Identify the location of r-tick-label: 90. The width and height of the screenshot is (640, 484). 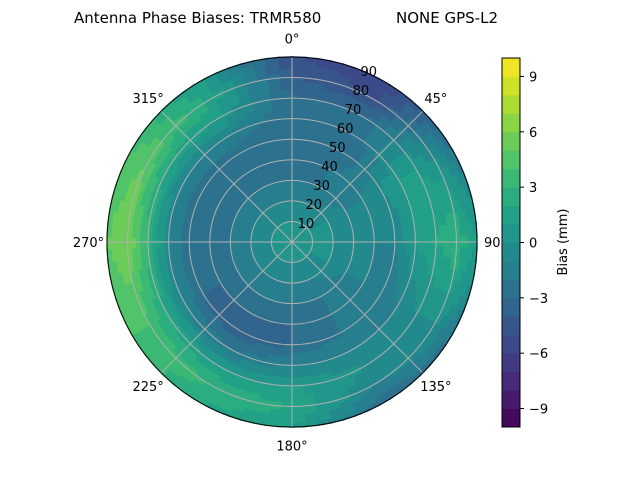
(369, 72).